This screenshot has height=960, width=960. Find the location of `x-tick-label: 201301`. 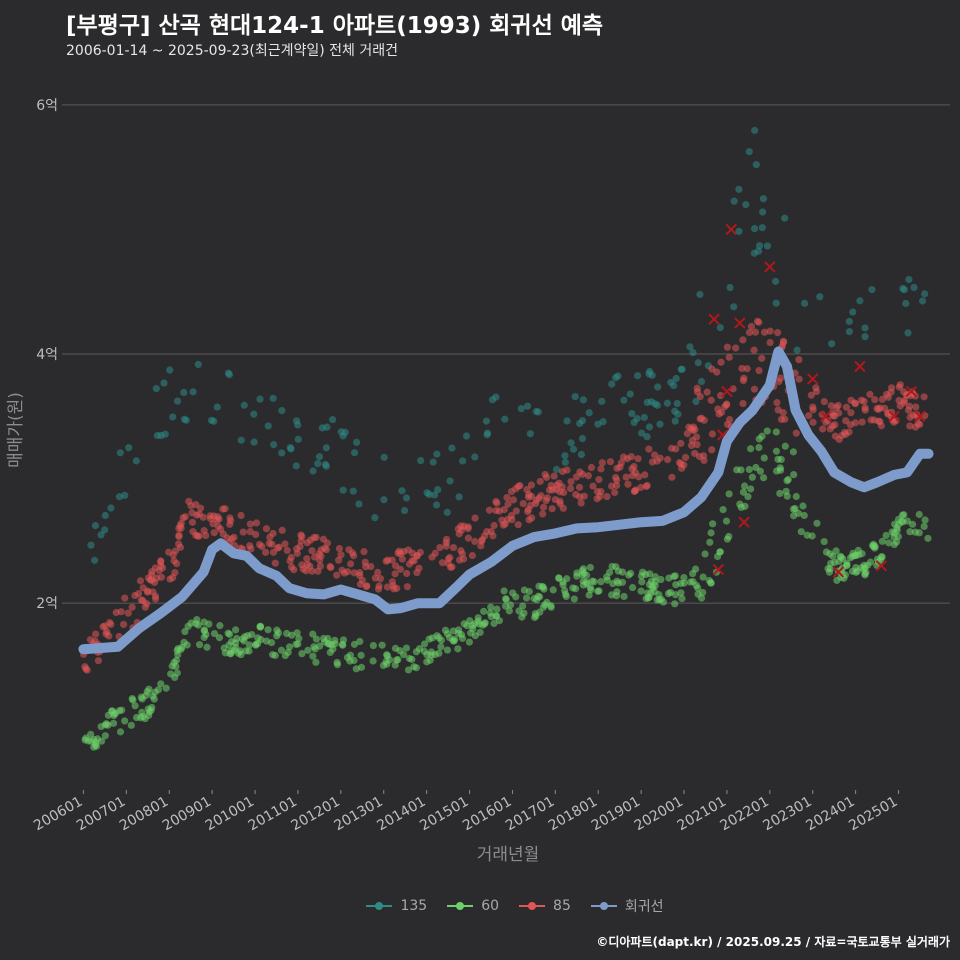

x-tick-label: 201301 is located at coordinates (358, 814).